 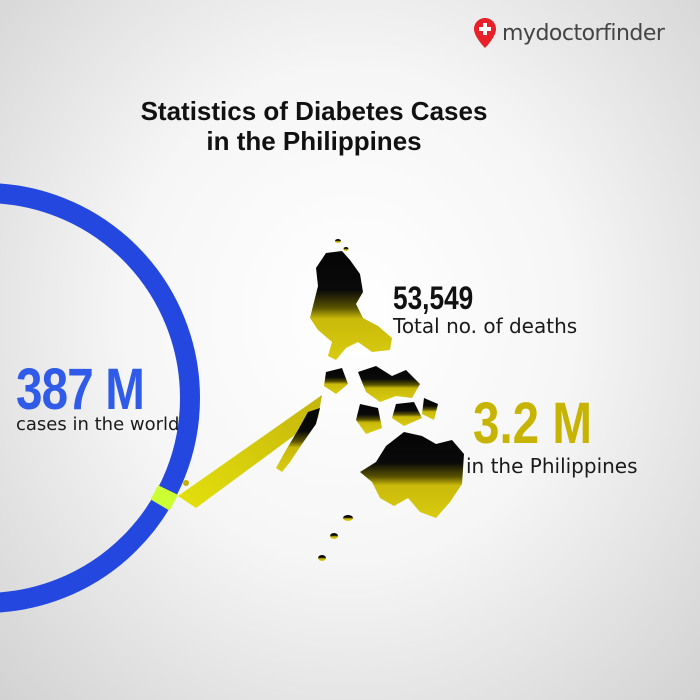 I want to click on deaths-label: Total no. of deaths, so click(x=485, y=326).